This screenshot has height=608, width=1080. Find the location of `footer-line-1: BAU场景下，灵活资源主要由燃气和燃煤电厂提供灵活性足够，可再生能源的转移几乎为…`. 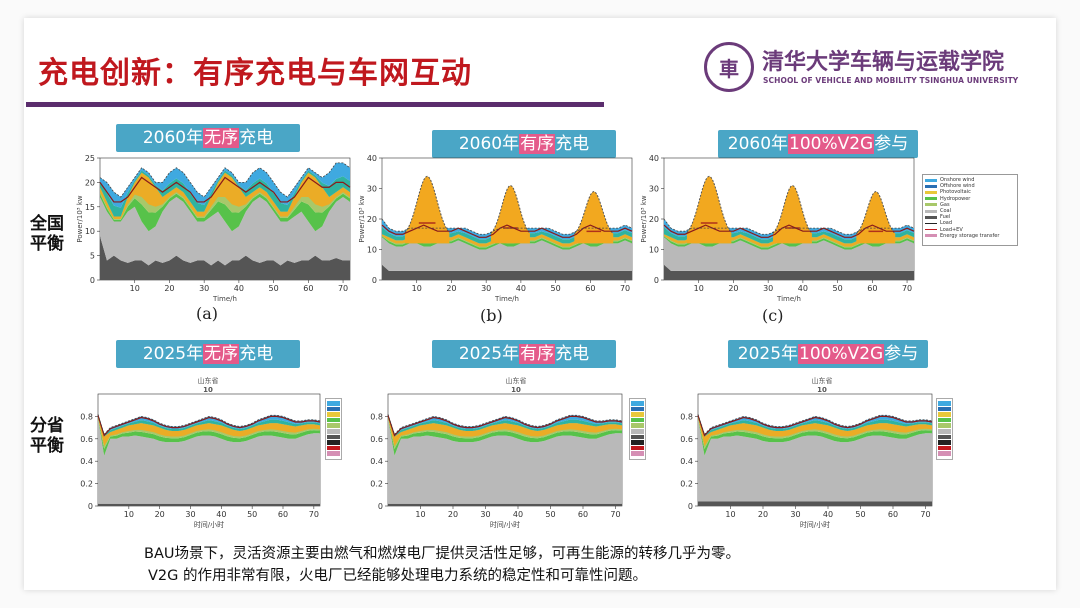

footer-line-1: BAU场景下，灵活资源主要由燃气和燃煤电厂提供灵活性足够，可再生能源的转移几乎为… is located at coordinates (442, 554).